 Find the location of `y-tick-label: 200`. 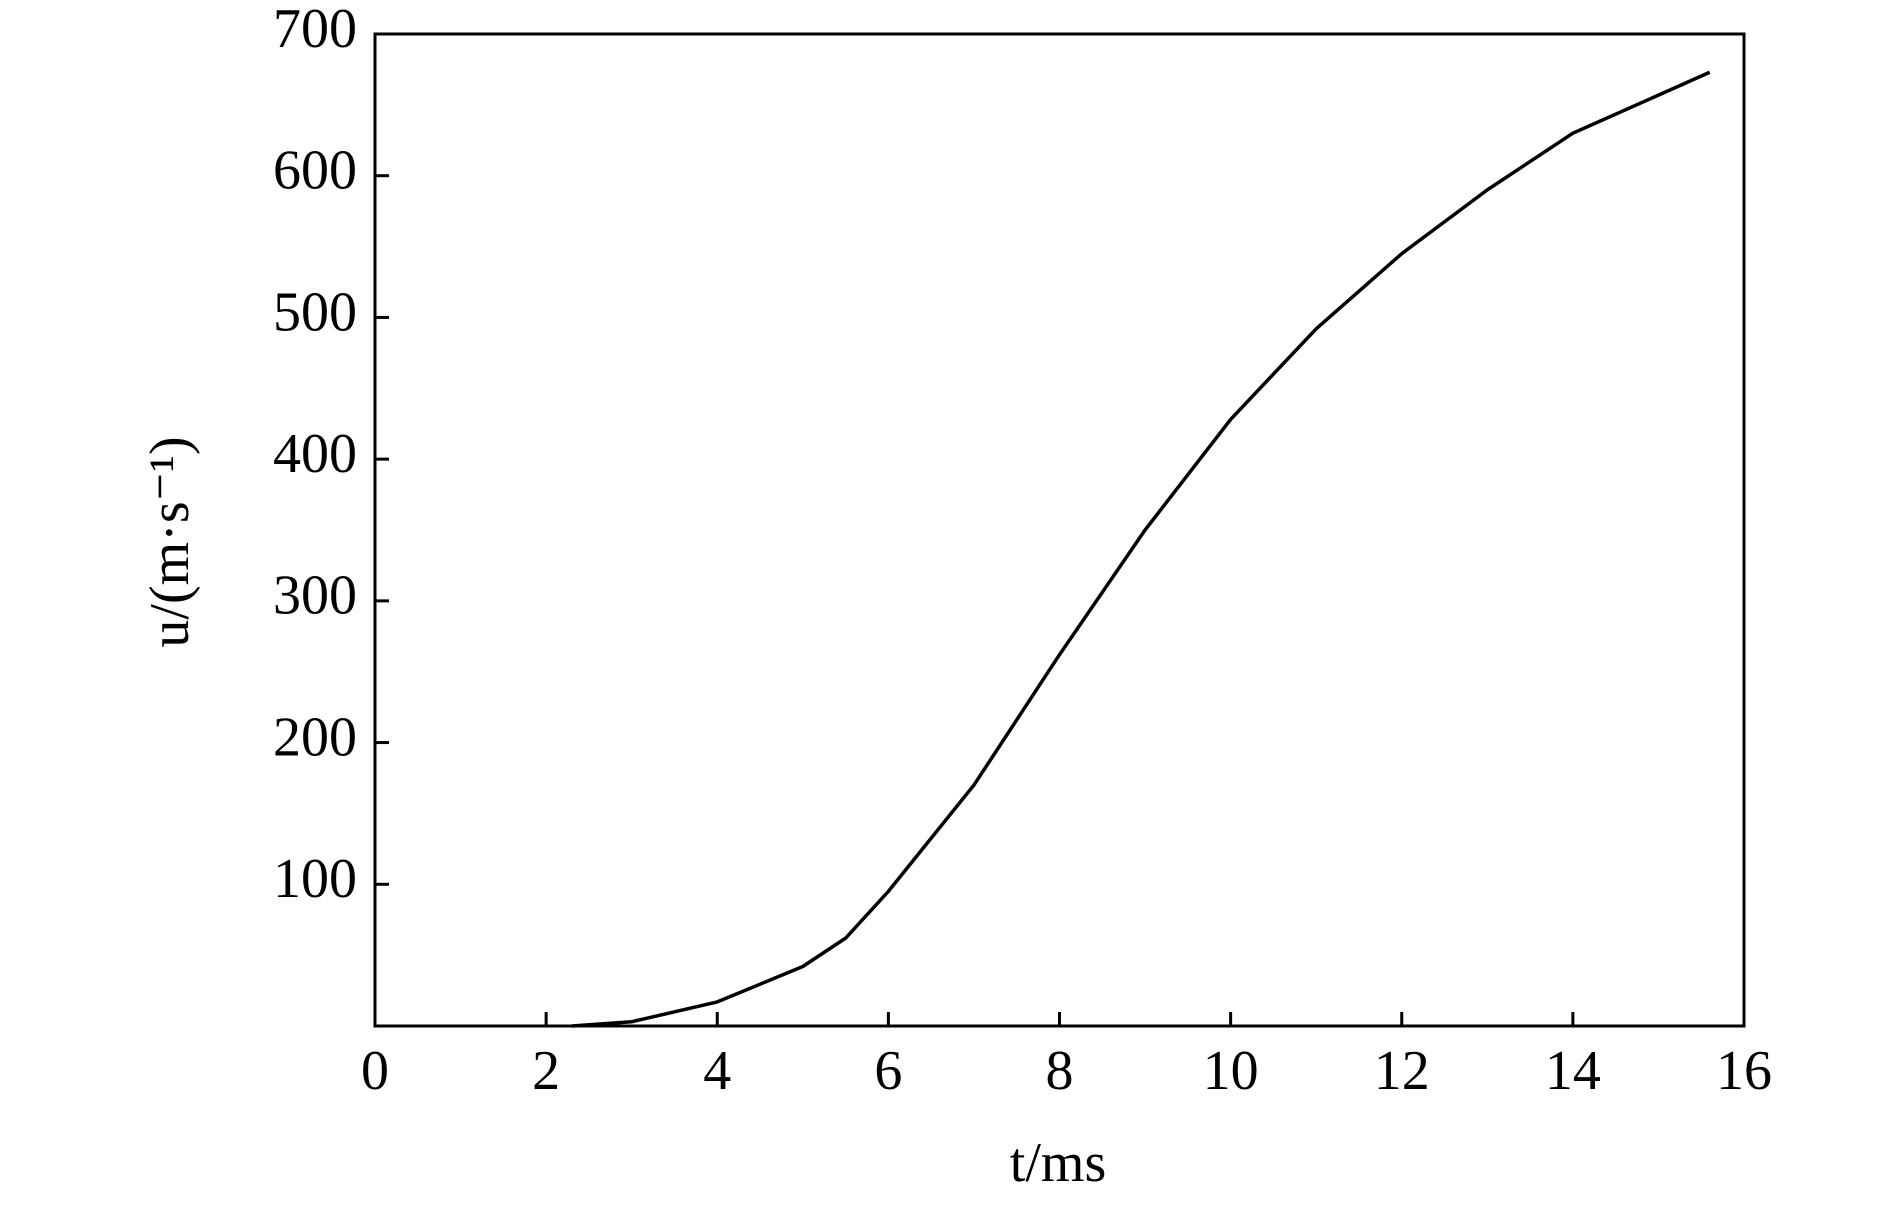

y-tick-label: 200 is located at coordinates (315, 737).